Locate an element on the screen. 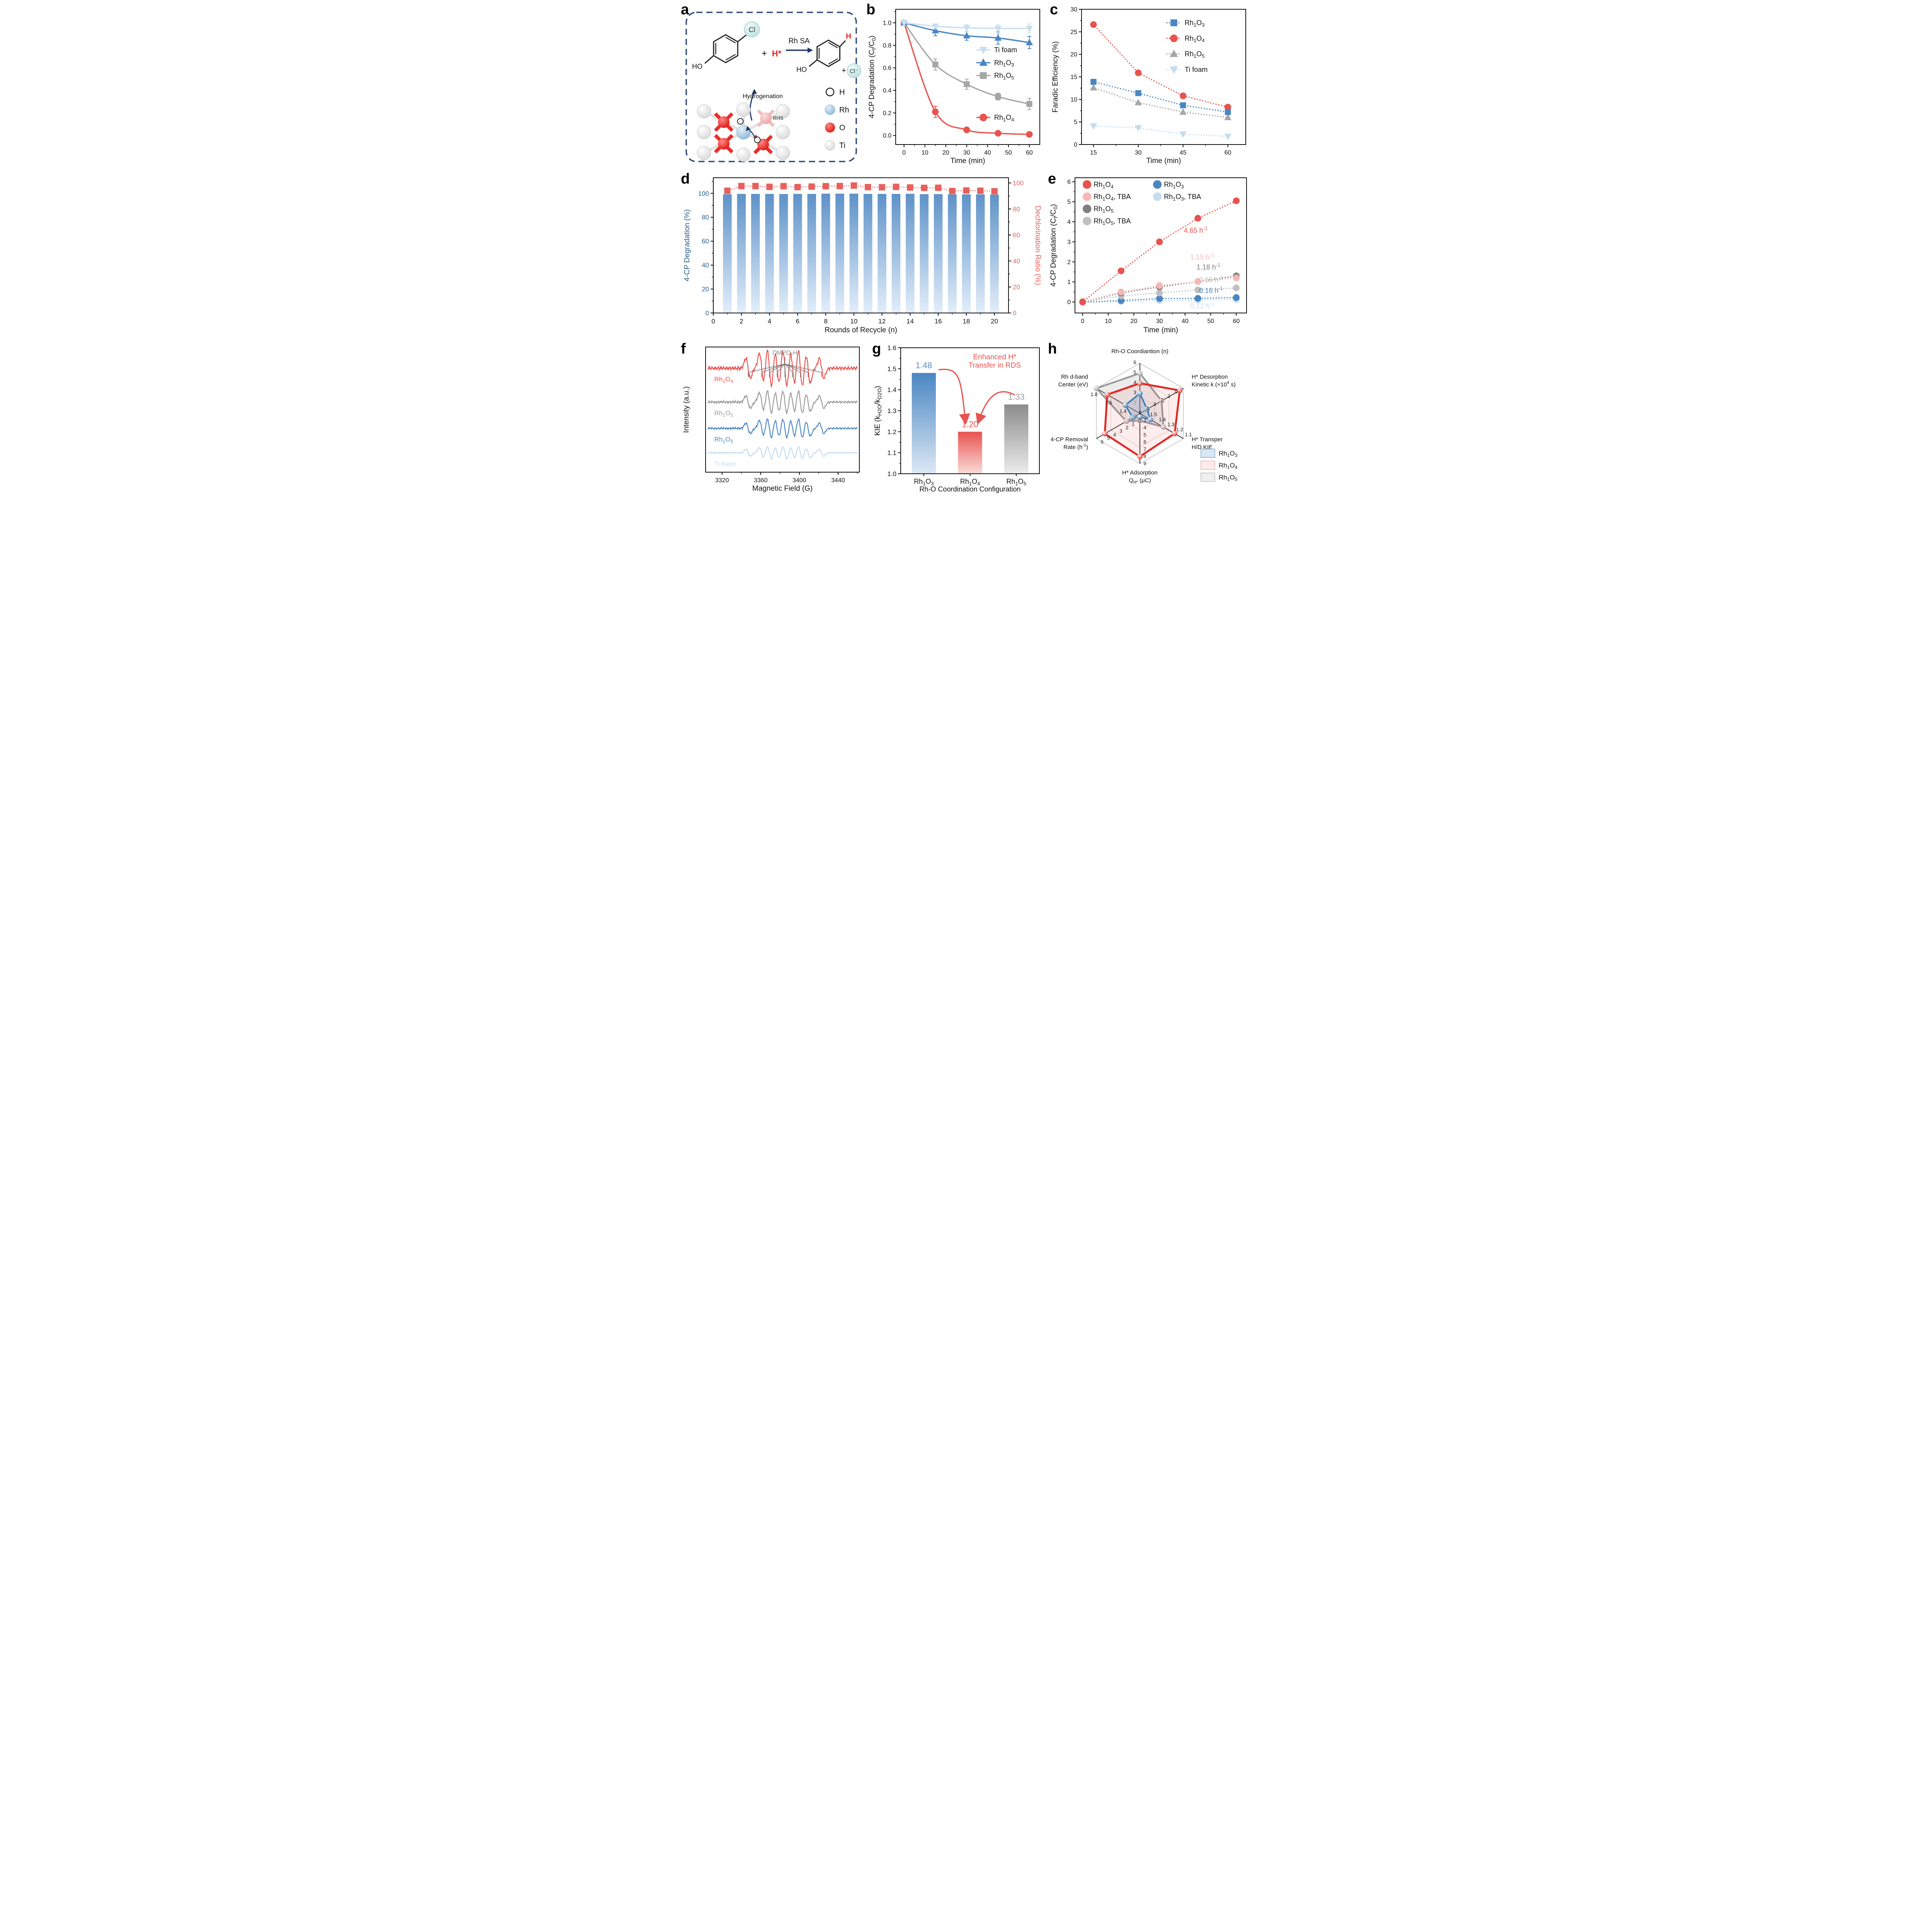 This screenshot has height=1932, width=1932. legend-item-Rh1O4, TBA: Rh1O4, TBA is located at coordinates (1107, 197).